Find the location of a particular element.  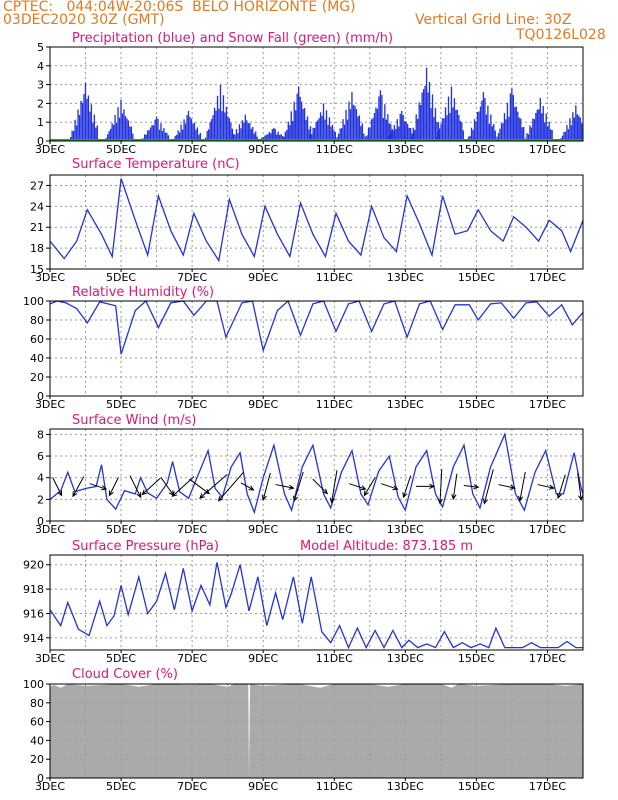

y-tick-label: 918 is located at coordinates (33, 589).